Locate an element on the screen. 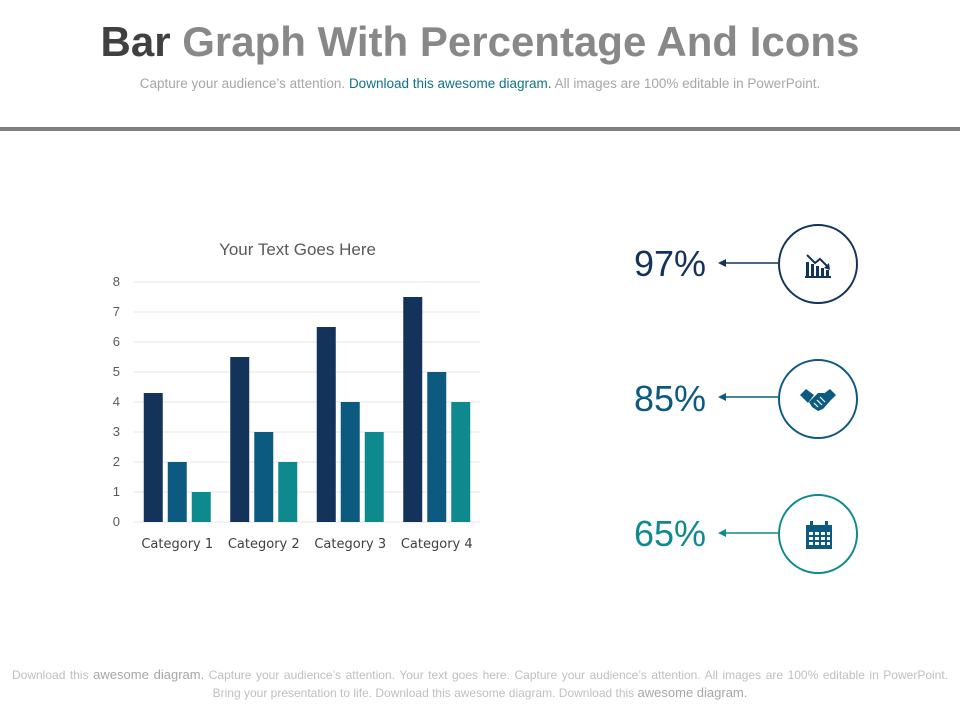  y-tick-label: 1 is located at coordinates (116, 491).